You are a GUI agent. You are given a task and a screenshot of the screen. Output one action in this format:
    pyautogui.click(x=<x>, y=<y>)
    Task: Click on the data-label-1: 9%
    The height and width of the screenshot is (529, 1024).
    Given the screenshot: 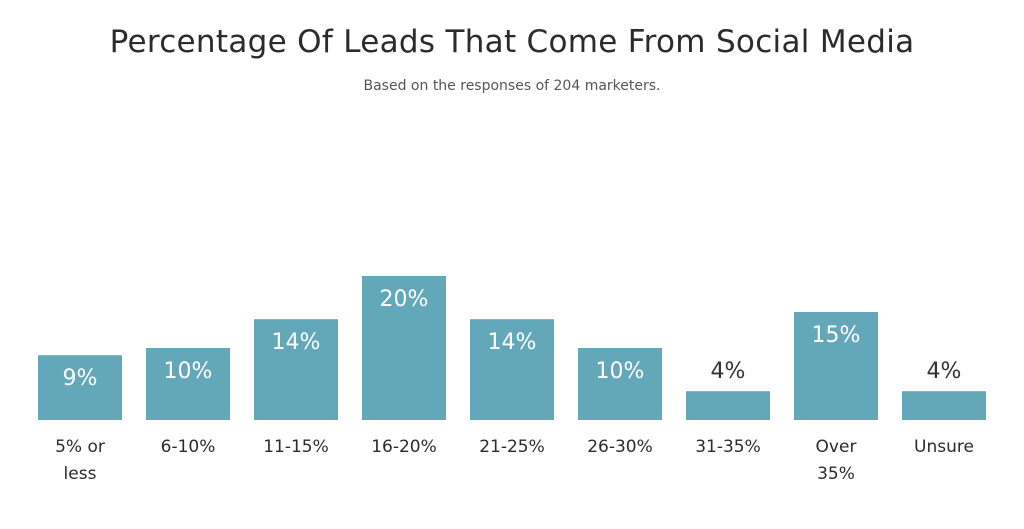 What is the action you would take?
    pyautogui.click(x=80, y=378)
    